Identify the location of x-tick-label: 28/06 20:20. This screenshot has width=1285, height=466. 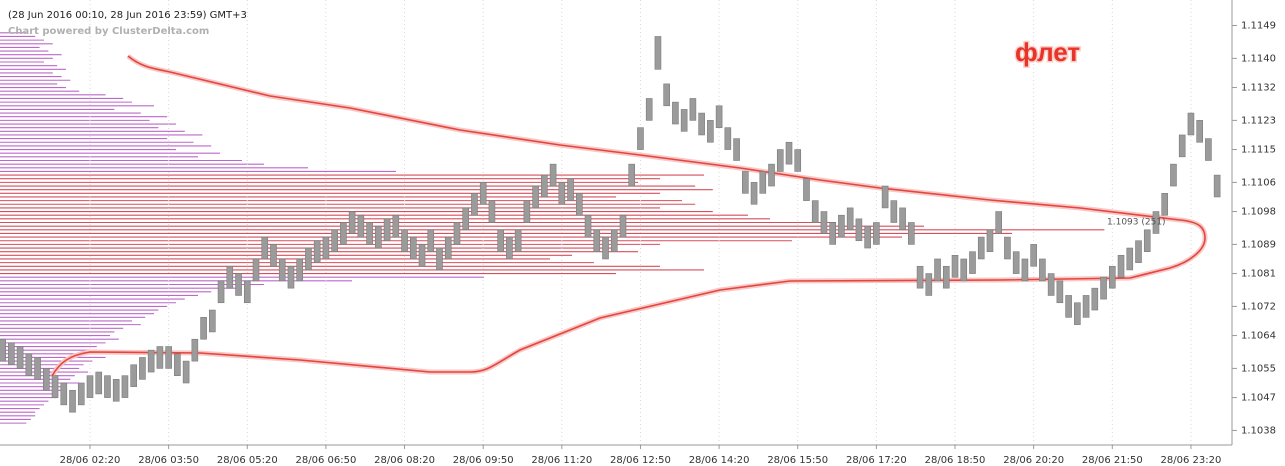
(1033, 460).